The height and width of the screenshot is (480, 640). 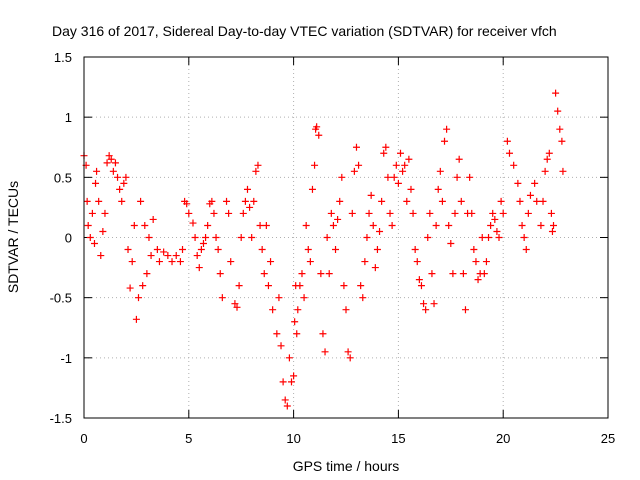 What do you see at coordinates (63, 57) in the screenshot?
I see `y-tick-label: 1.5` at bounding box center [63, 57].